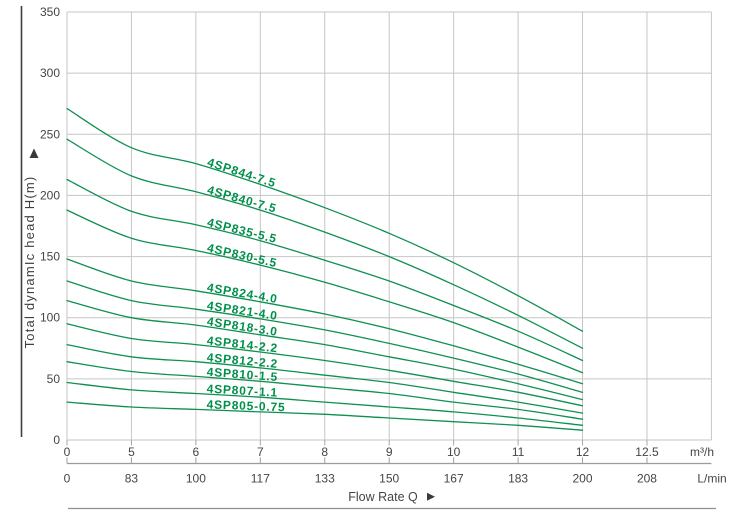  I want to click on x-axis-unit-lmin: L/min, so click(711, 479).